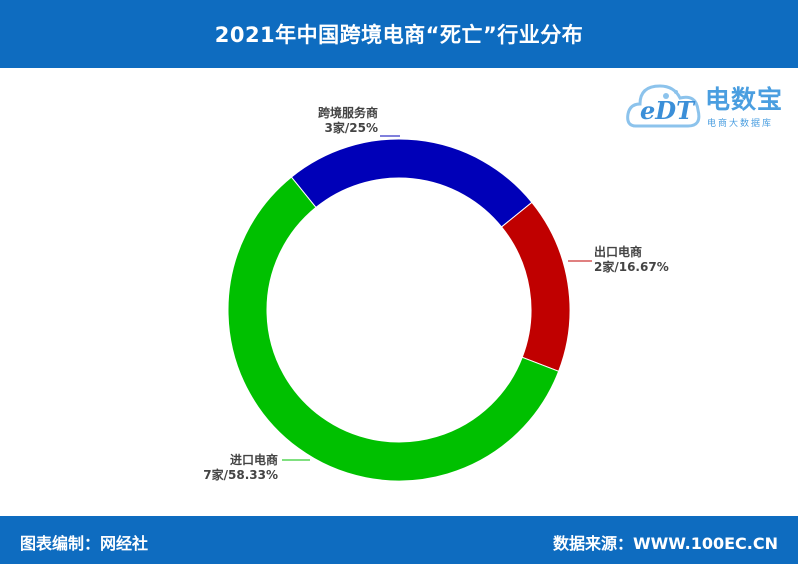  What do you see at coordinates (618, 251) in the screenshot?
I see `slice-label: 出口电商` at bounding box center [618, 251].